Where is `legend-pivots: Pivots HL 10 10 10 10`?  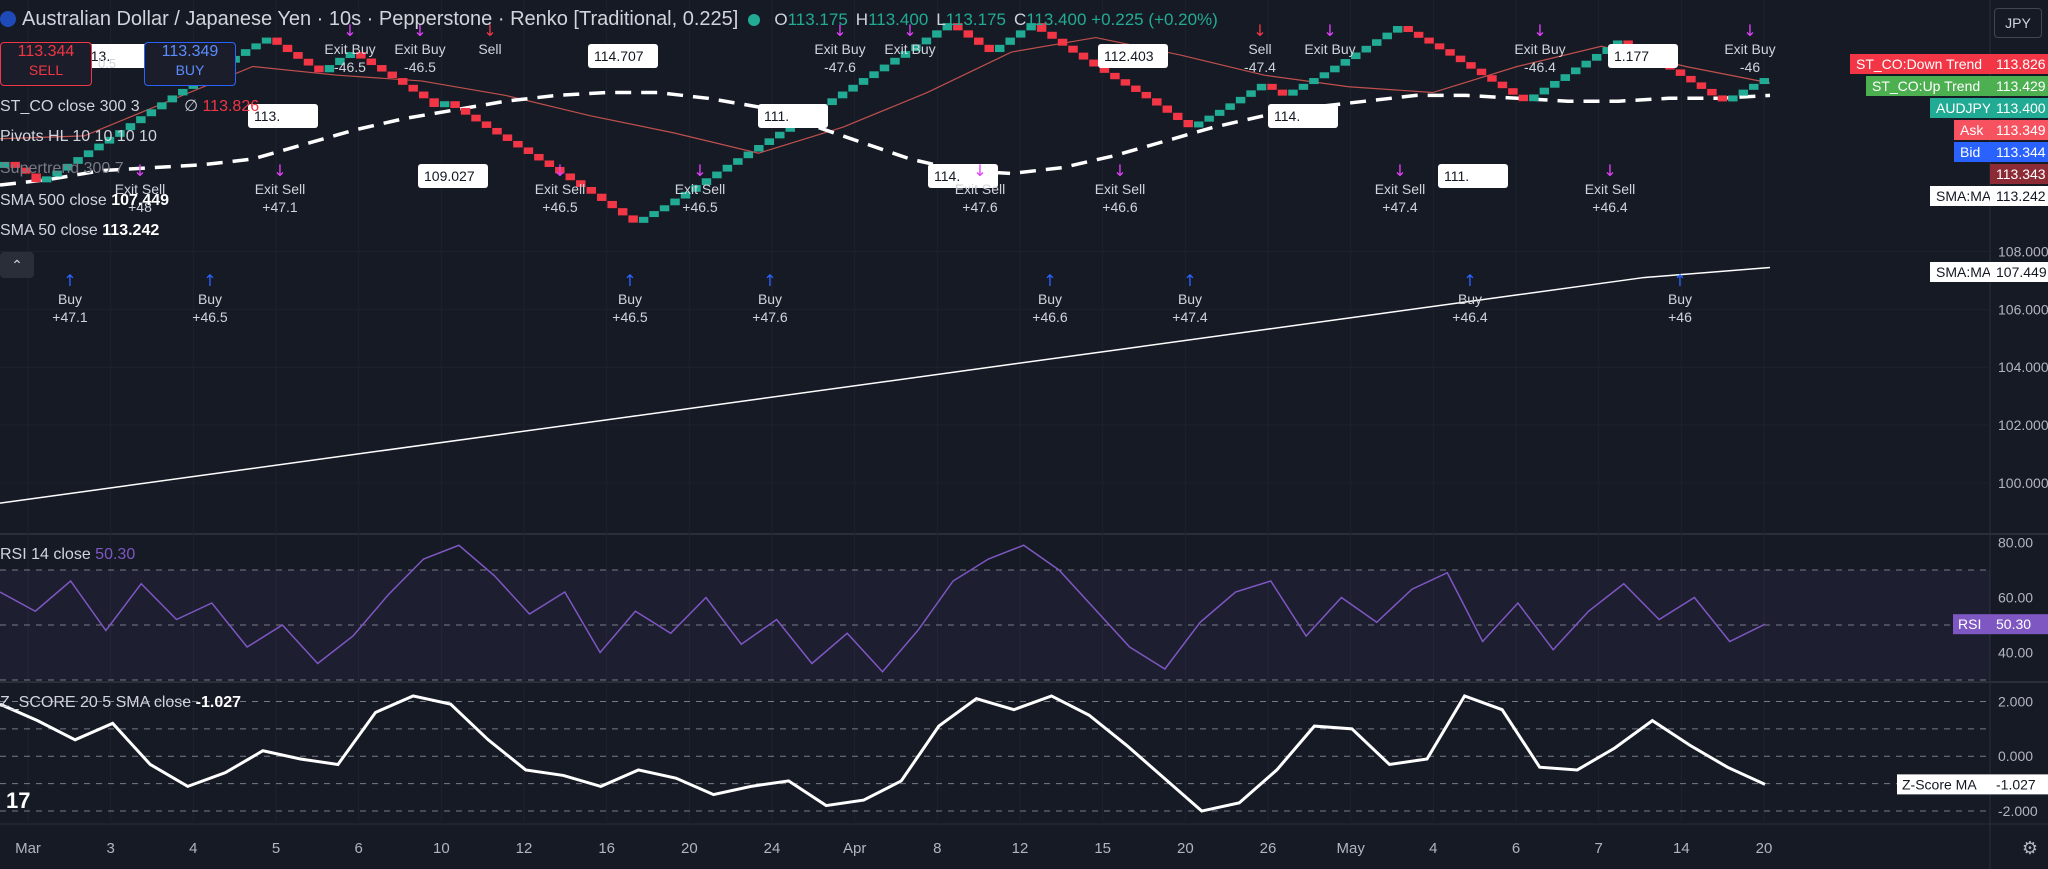 legend-pivots: Pivots HL 10 10 10 10 is located at coordinates (78, 136).